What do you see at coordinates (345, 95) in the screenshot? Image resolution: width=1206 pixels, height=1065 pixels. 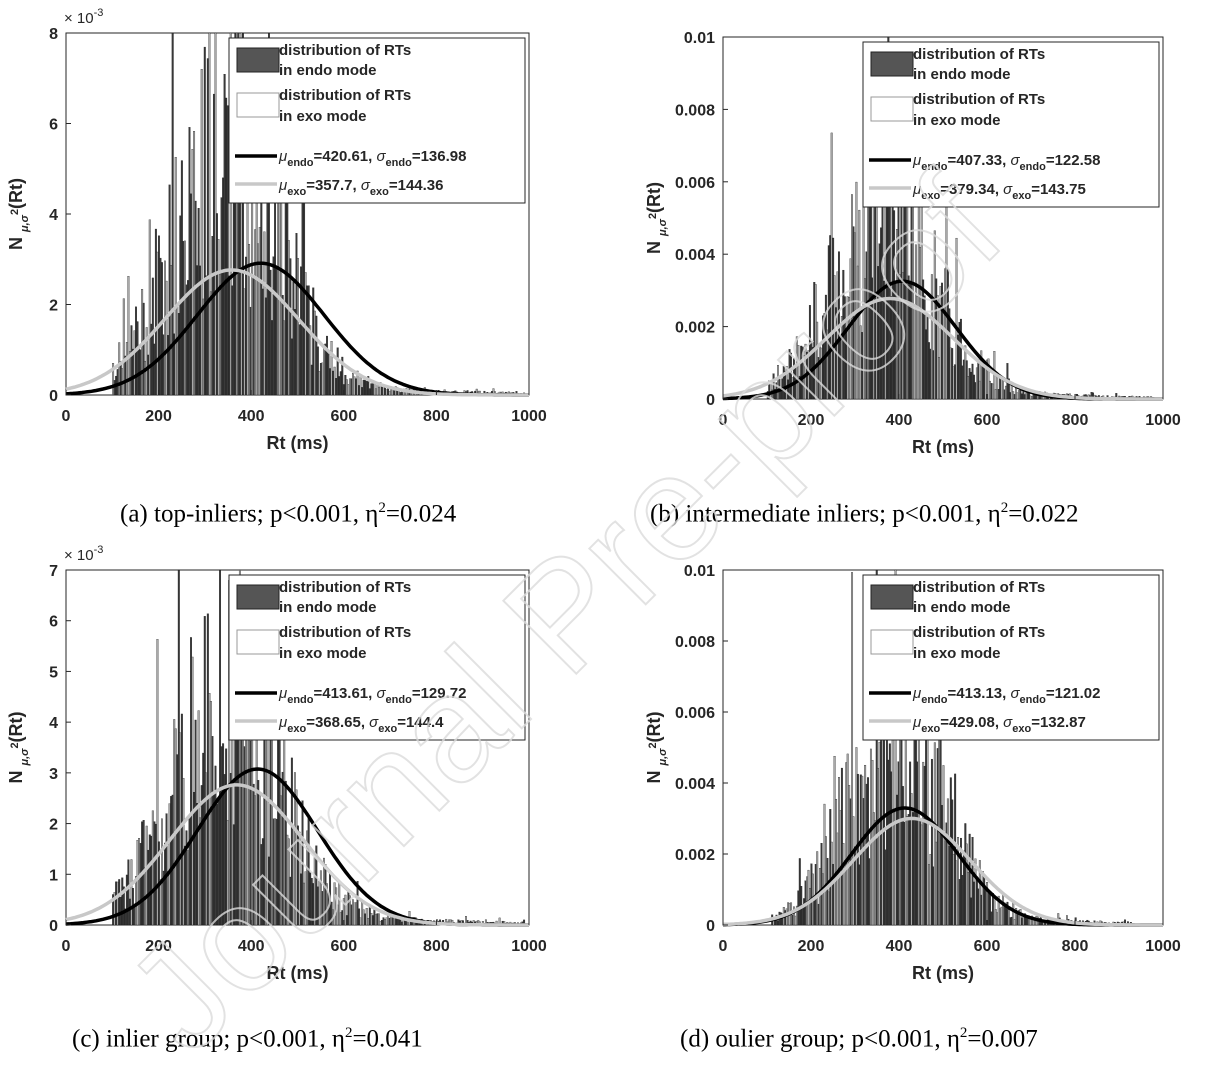 I see `pa-legend-text-exo-1: distribution of RTs` at bounding box center [345, 95].